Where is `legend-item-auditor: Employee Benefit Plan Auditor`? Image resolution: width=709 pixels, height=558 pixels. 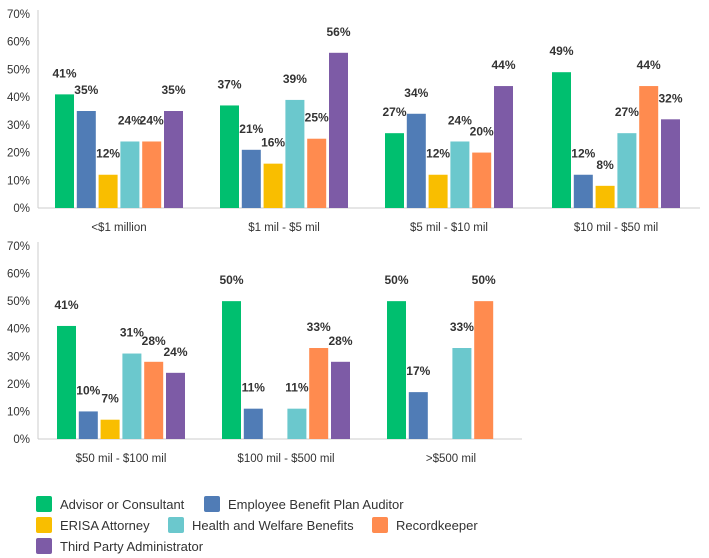 legend-item-auditor: Employee Benefit Plan Auditor is located at coordinates (304, 504).